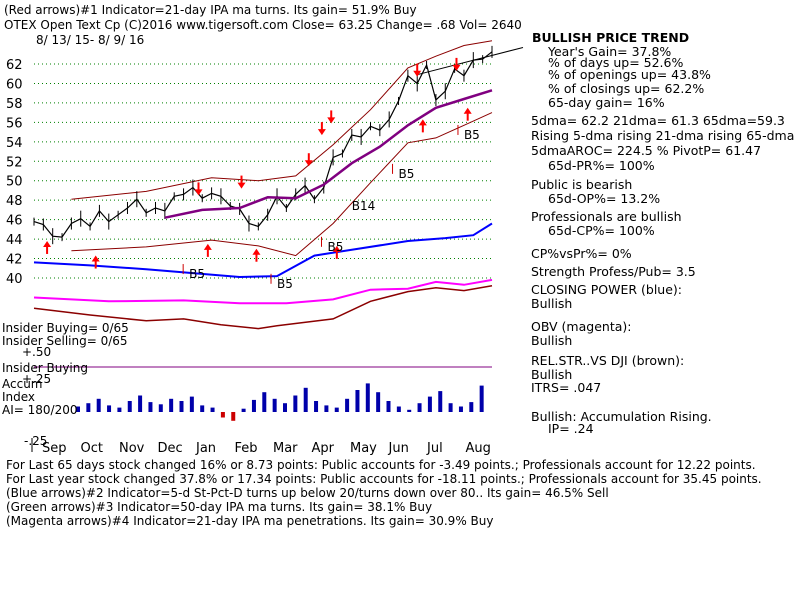 The height and width of the screenshot is (600, 800). I want to click on month-label: Mar, so click(285, 448).